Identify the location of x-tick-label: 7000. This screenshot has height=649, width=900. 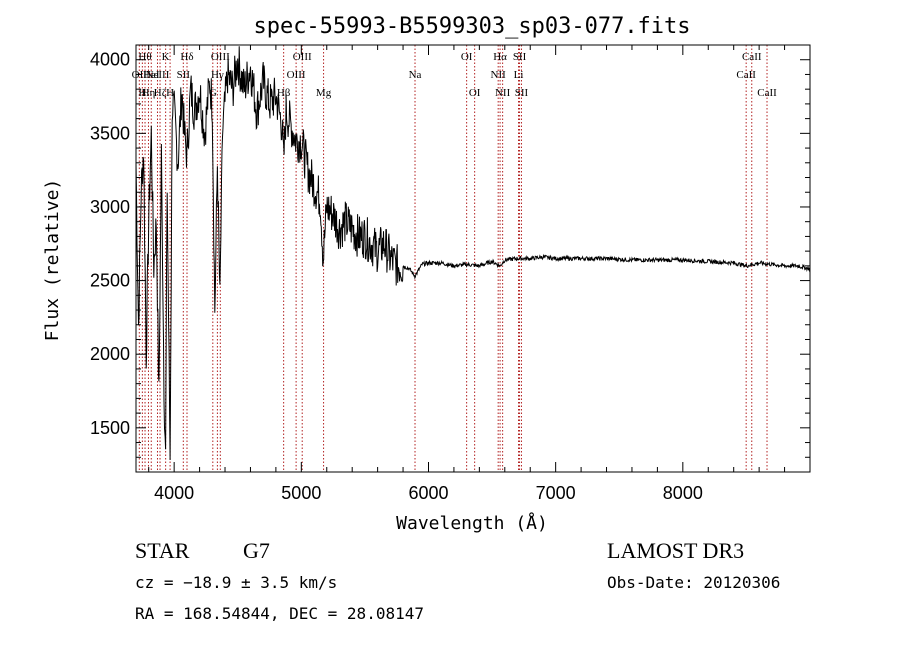
(556, 493).